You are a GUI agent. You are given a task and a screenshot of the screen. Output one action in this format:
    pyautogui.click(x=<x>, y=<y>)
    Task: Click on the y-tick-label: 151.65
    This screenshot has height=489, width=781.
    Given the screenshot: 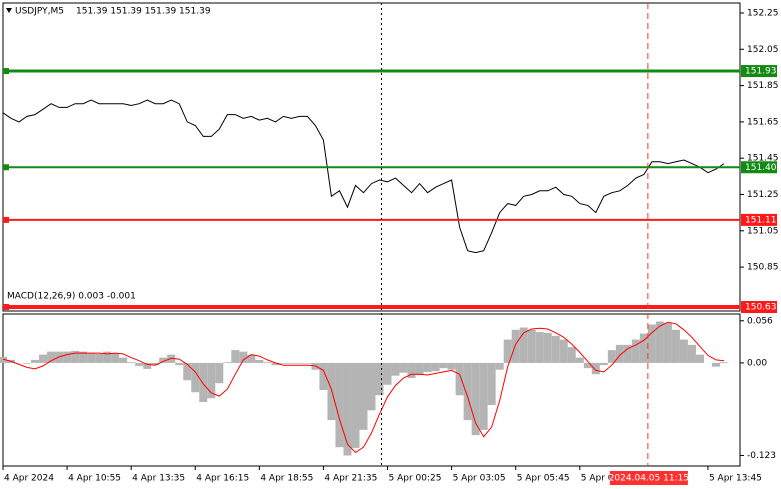 What is the action you would take?
    pyautogui.click(x=763, y=122)
    